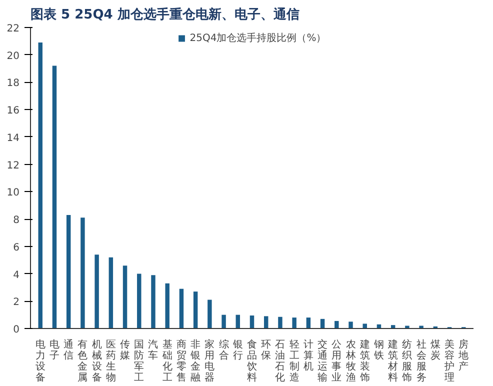 This screenshot has width=493, height=386. What do you see at coordinates (166, 361) in the screenshot?
I see `x-tick-label: 基础化工` at bounding box center [166, 361].